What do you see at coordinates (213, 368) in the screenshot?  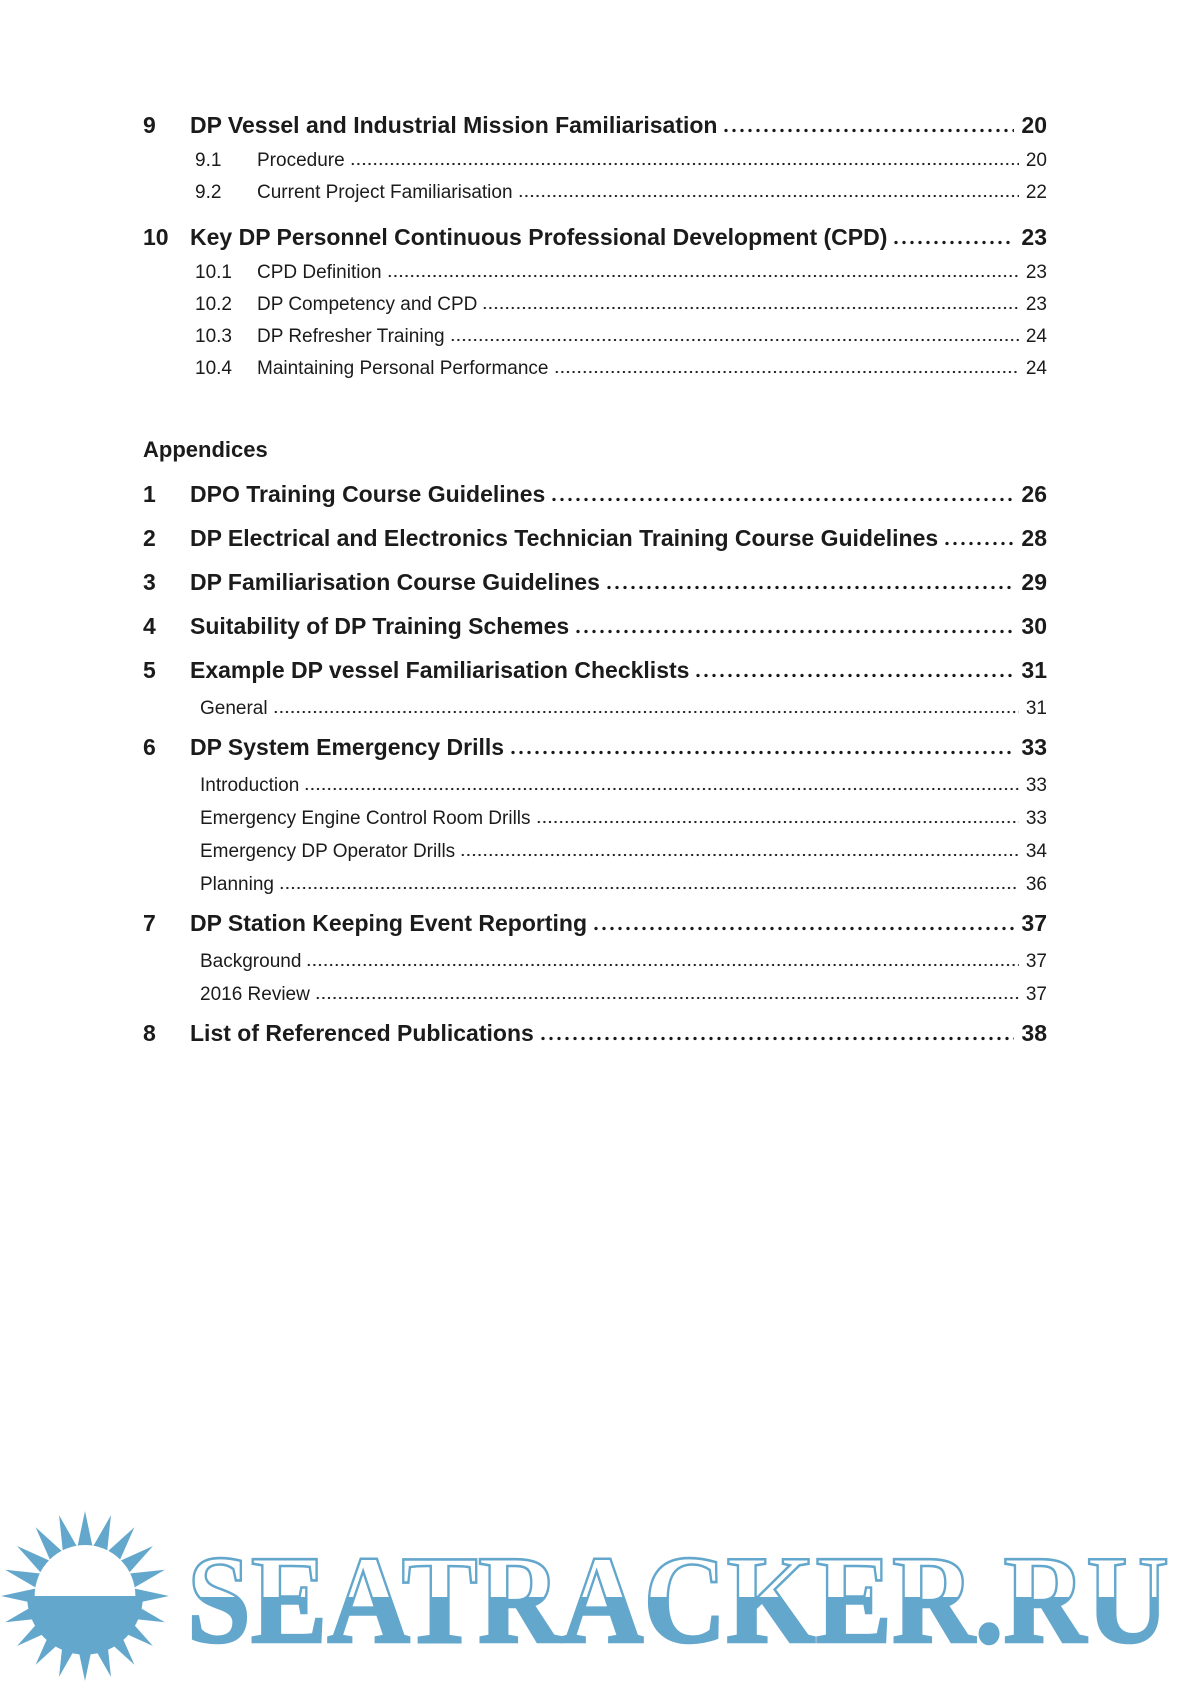 I see `toc-entry-number: 10.4` at bounding box center [213, 368].